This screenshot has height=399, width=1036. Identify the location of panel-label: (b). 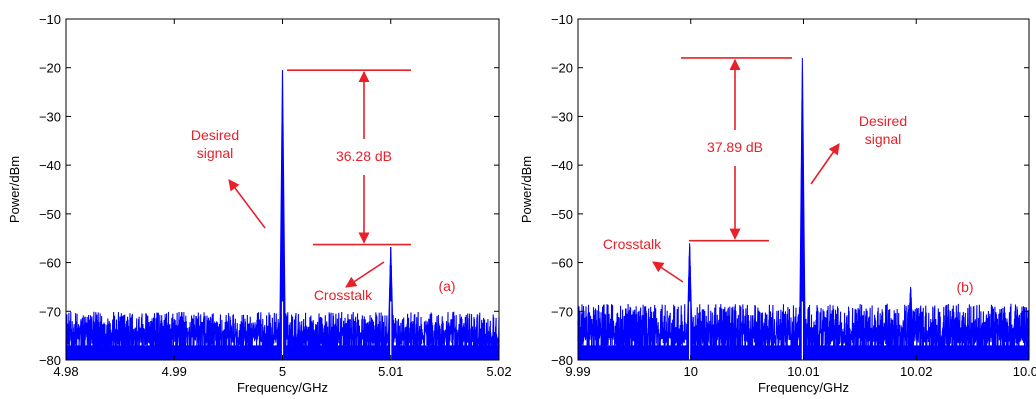
(964, 287).